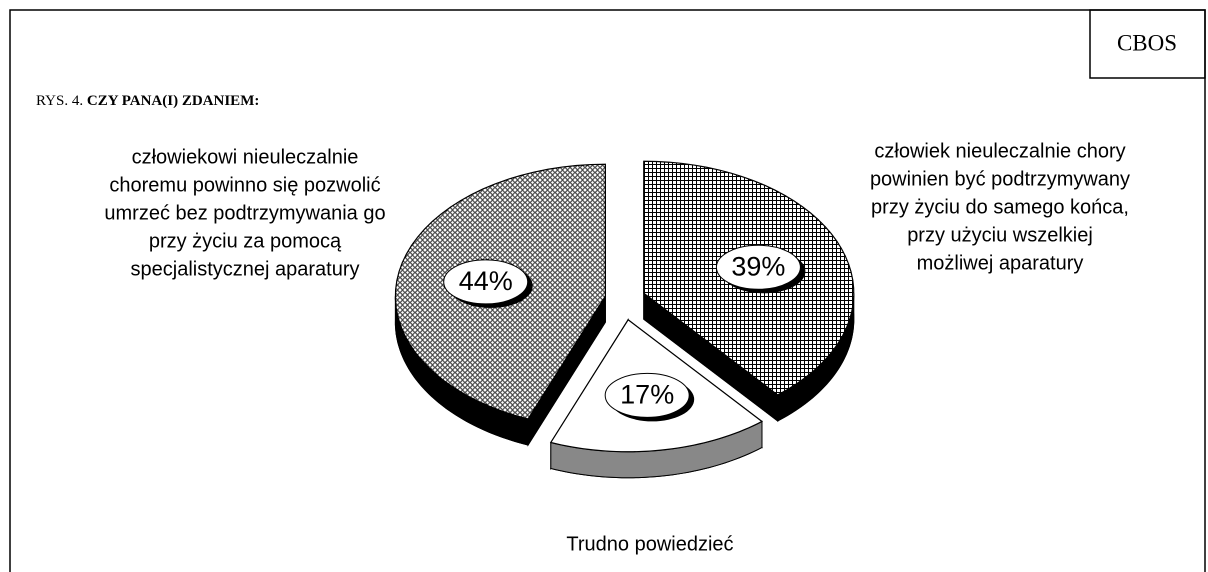 This screenshot has width=1208, height=572. I want to click on category-label: człowiekowi nieuleczalnie, so click(245, 157).